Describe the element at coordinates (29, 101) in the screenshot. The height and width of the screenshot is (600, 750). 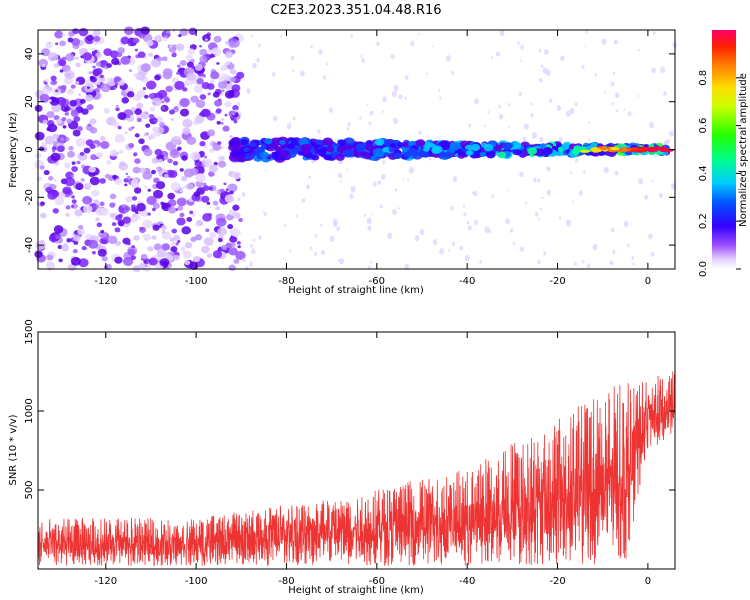
I see `y-tick-label: 20` at that location.